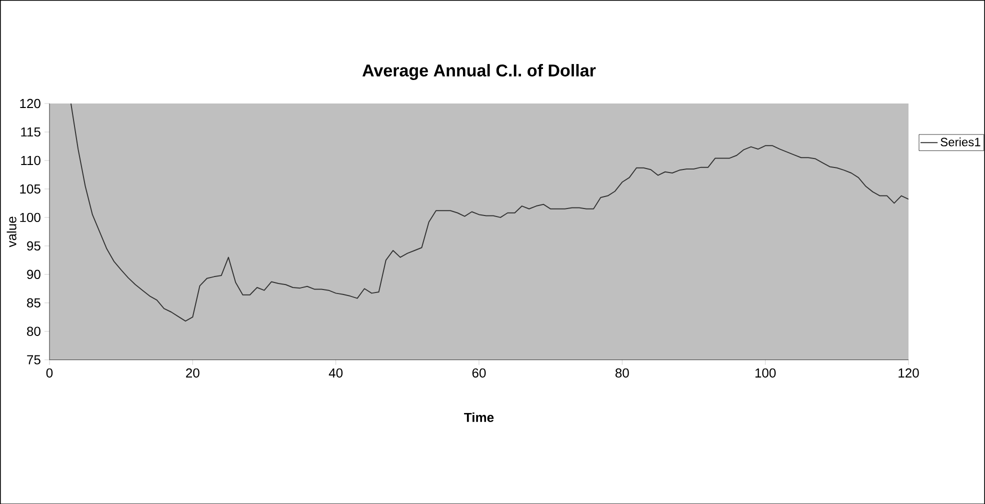 The width and height of the screenshot is (985, 504). Describe the element at coordinates (765, 373) in the screenshot. I see `x-tick-label: 100` at that location.